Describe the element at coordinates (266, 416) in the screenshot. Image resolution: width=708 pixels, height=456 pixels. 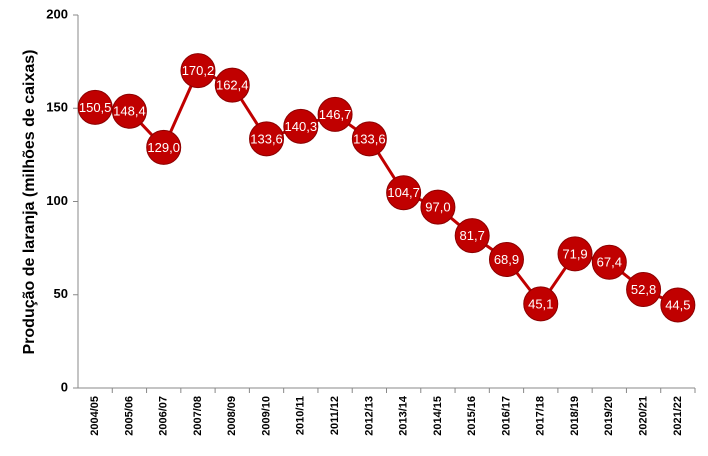
I see `x-tick-label: 2009/10` at that location.